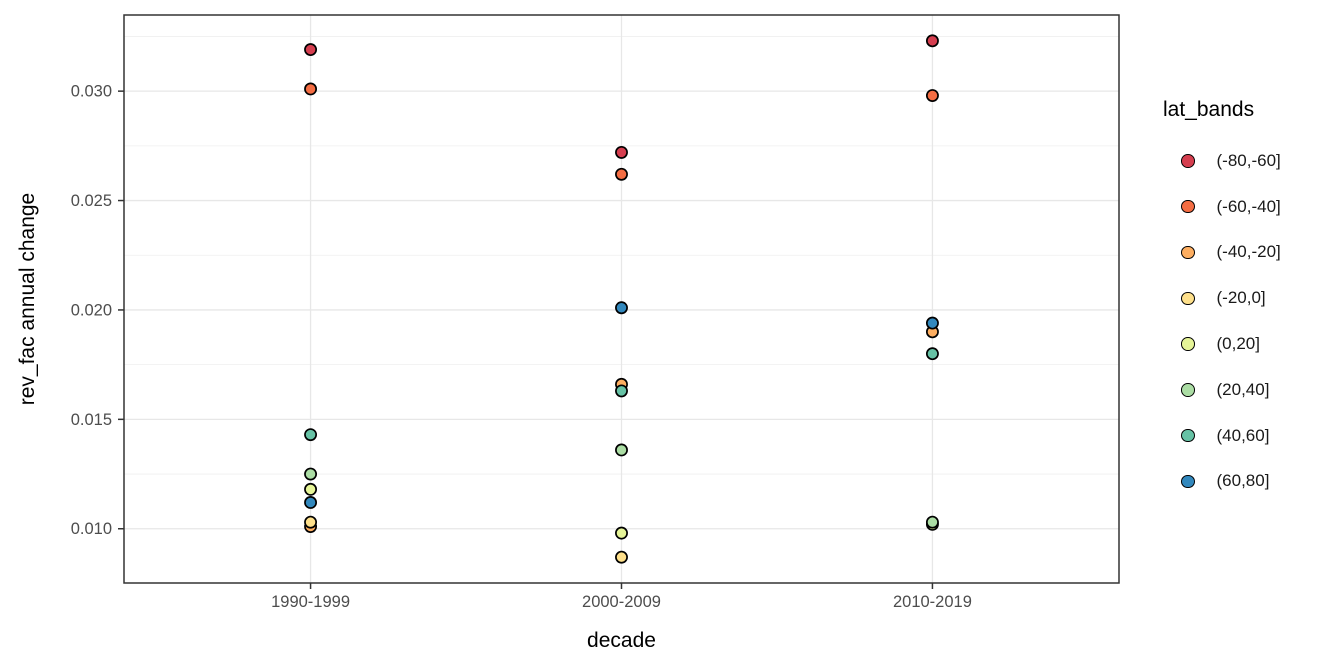 The width and height of the screenshot is (1344, 672). What do you see at coordinates (621, 602) in the screenshot?
I see `x-tick-label: 2000-2009` at bounding box center [621, 602].